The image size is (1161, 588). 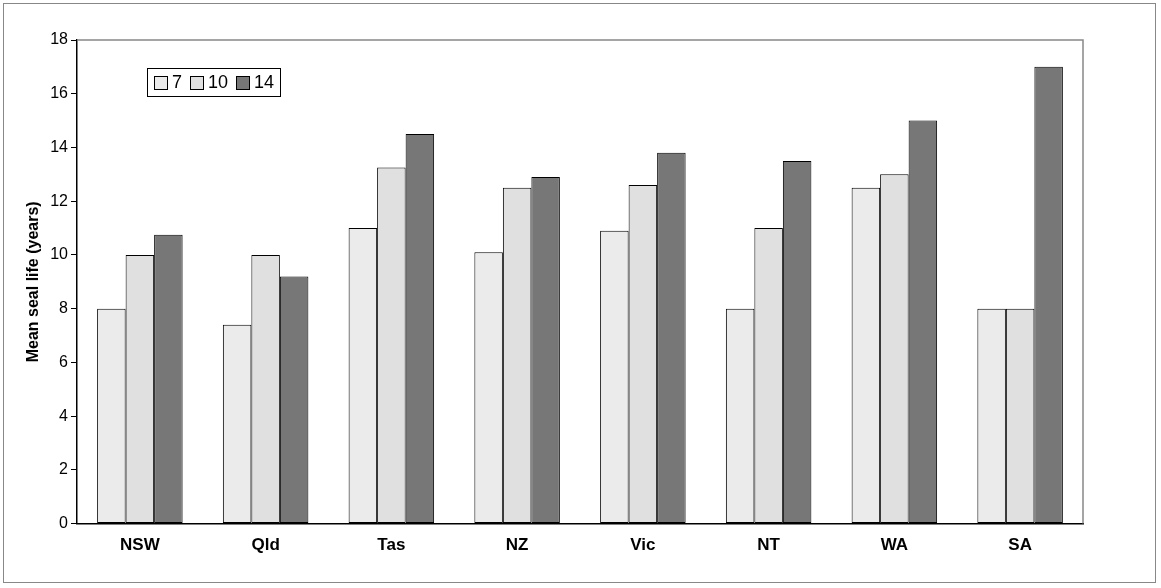 I want to click on x-tick-label: WA, so click(x=894, y=545).